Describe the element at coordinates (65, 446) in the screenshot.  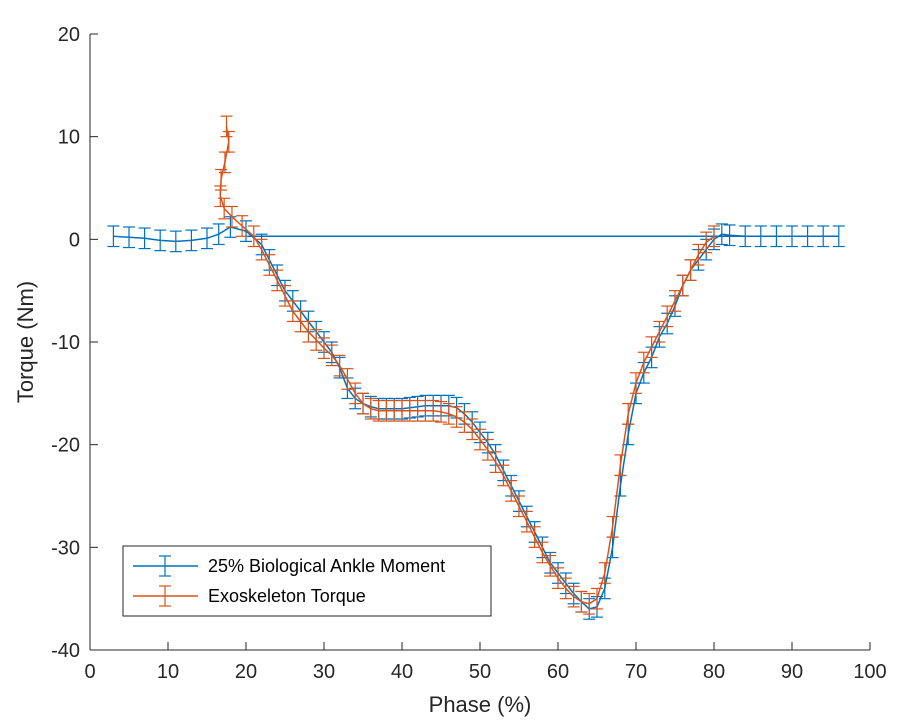
I see `y-tick-label: -20` at that location.